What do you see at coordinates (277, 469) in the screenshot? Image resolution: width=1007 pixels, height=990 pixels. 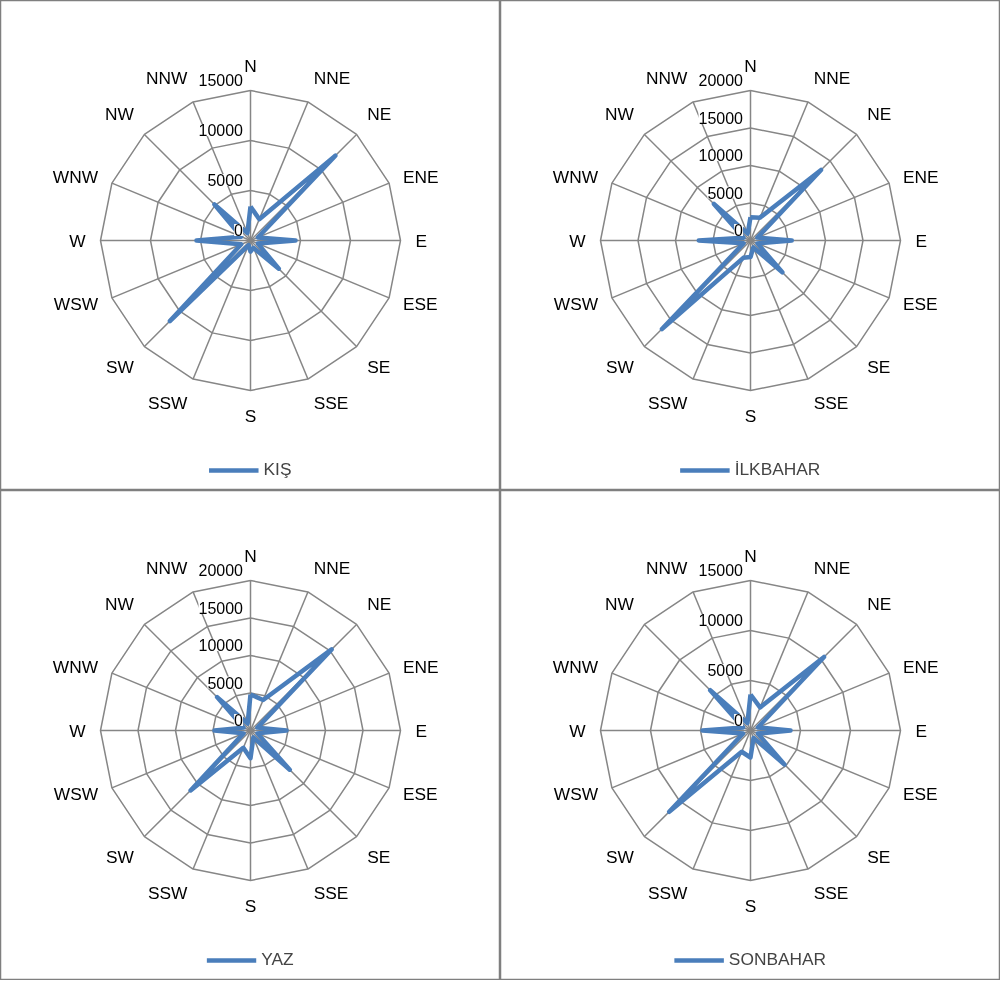 I see `legend-label: KIŞ` at bounding box center [277, 469].